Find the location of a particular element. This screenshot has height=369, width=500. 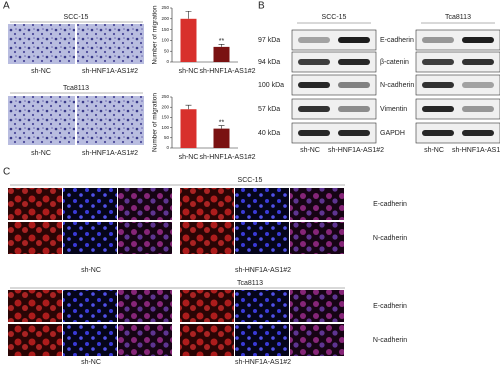

panel-label: B is located at coordinates (261, 6).